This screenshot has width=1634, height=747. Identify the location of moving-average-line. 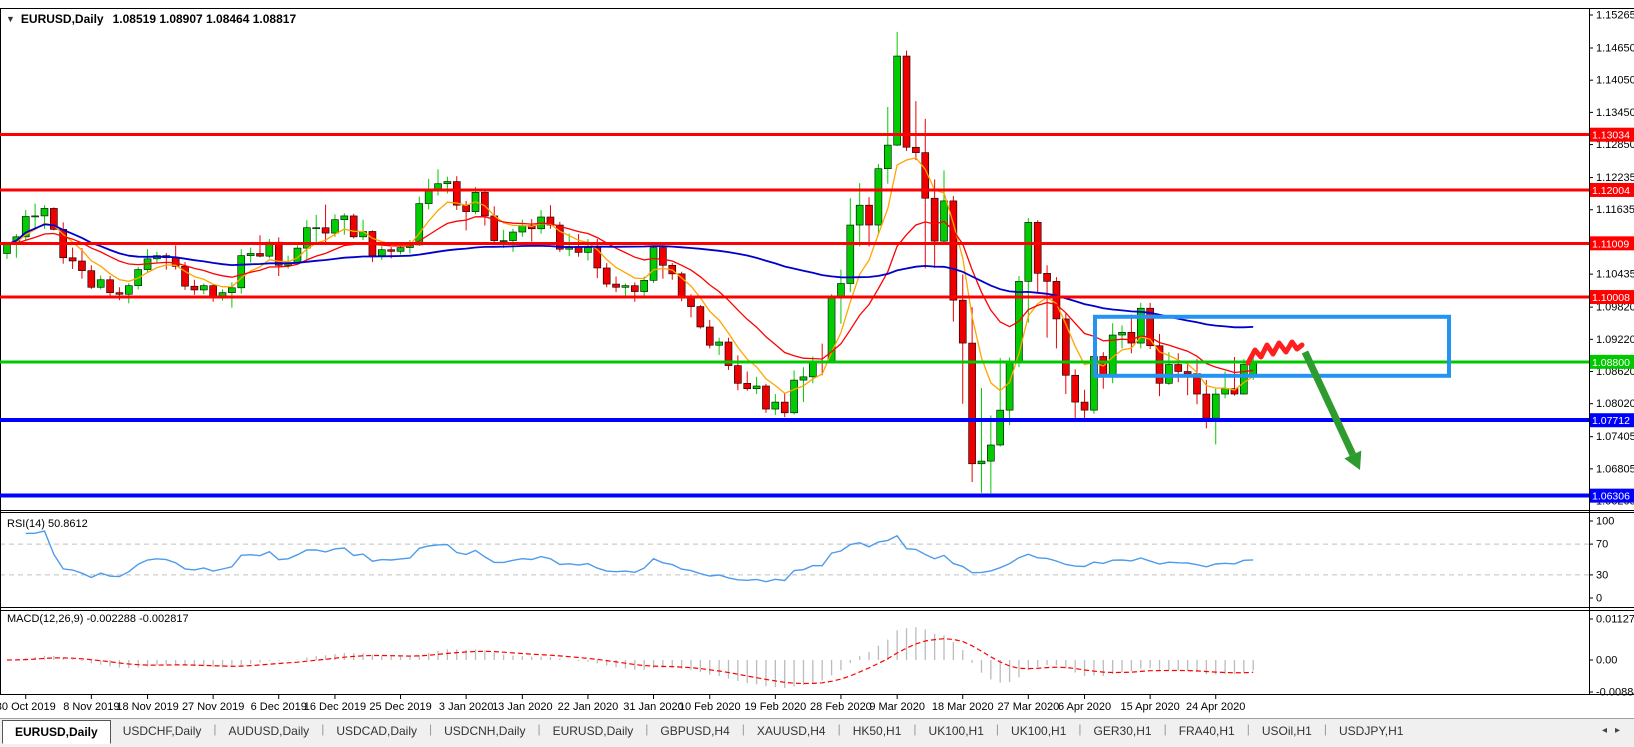
(630, 276).